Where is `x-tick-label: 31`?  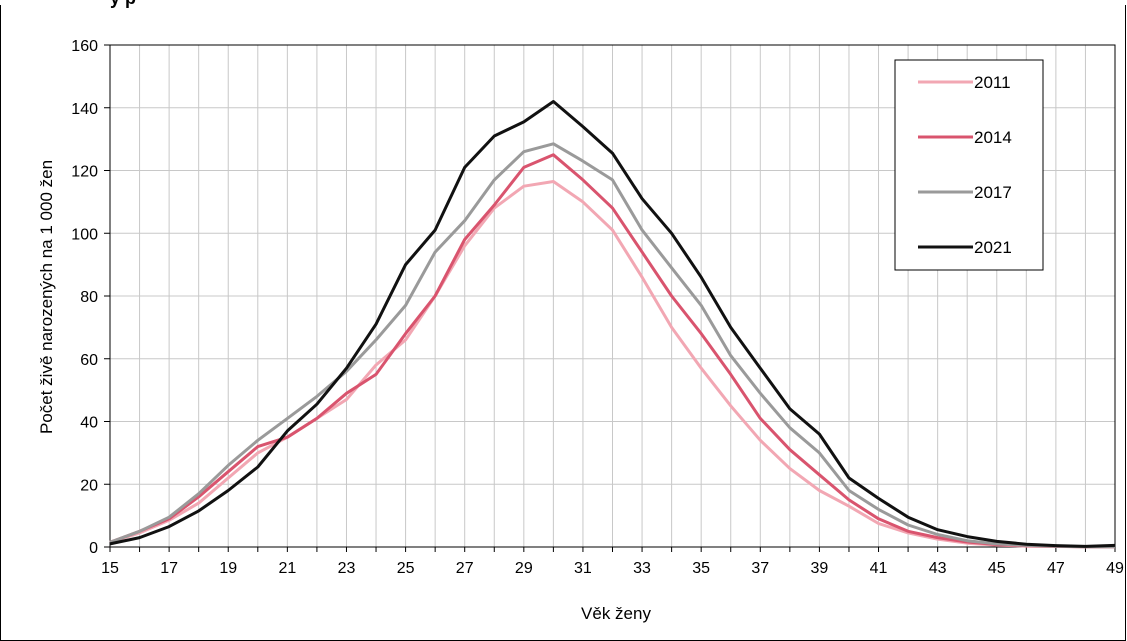
x-tick-label: 31 is located at coordinates (583, 568).